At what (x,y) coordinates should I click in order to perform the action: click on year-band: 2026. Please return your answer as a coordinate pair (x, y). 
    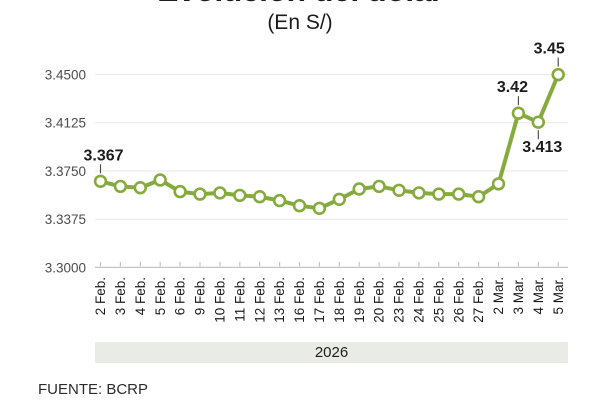
    Looking at the image, I should click on (331, 352).